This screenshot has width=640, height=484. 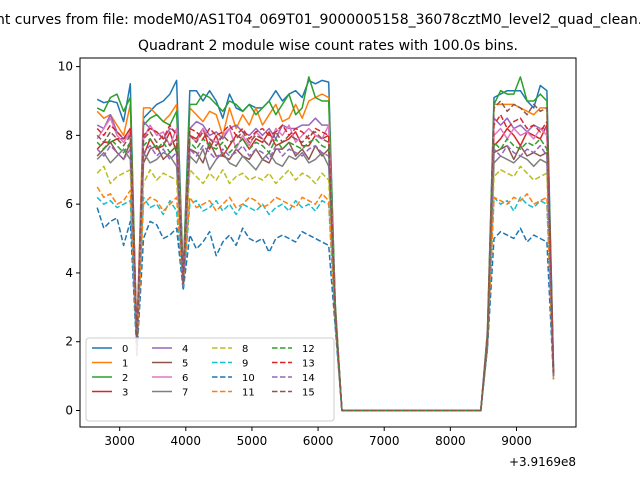 I want to click on legend-label-14: 14, so click(x=308, y=378).